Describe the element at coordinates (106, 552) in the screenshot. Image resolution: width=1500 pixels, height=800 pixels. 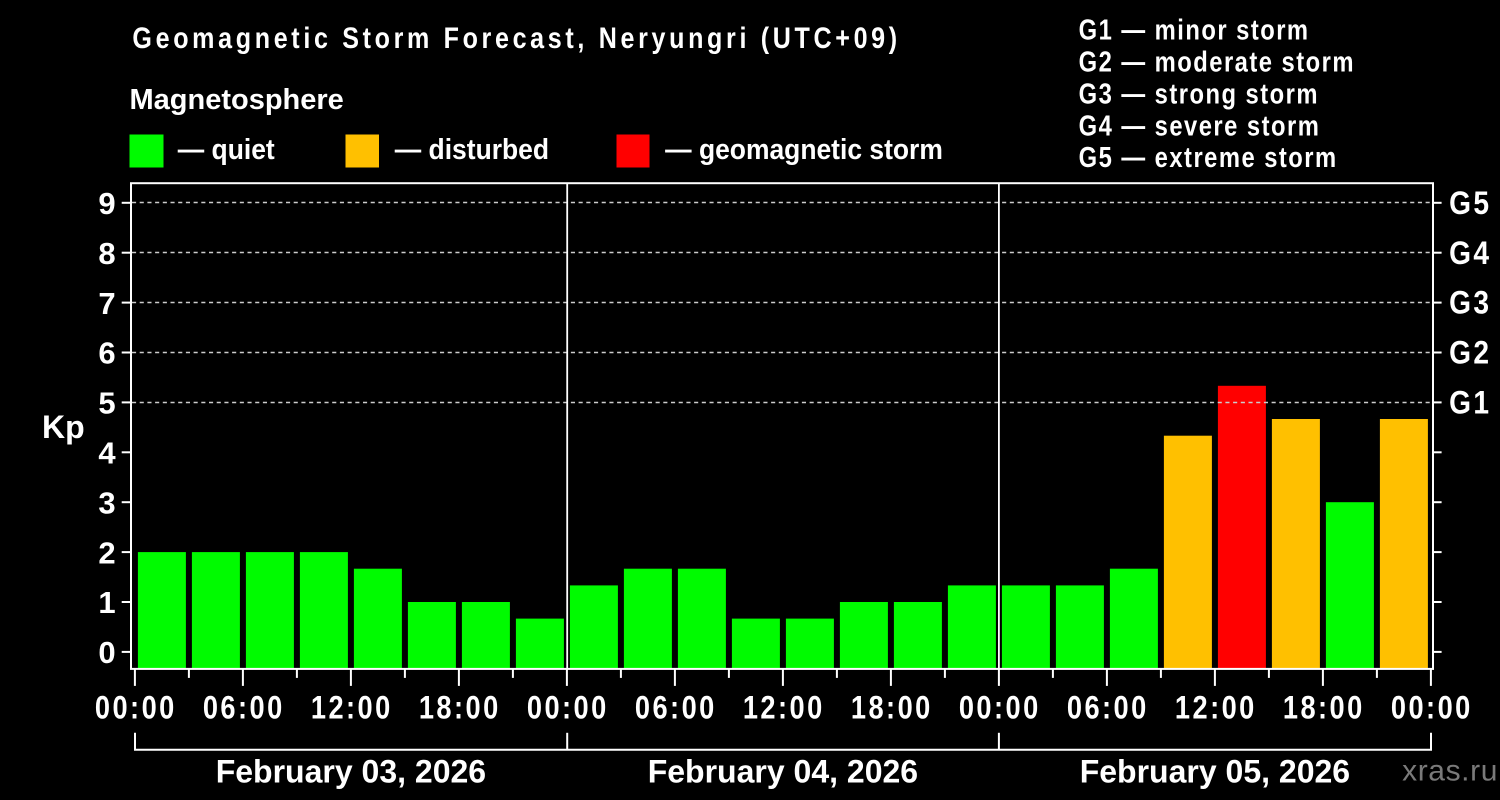
I see `svg-text: 2` at that location.